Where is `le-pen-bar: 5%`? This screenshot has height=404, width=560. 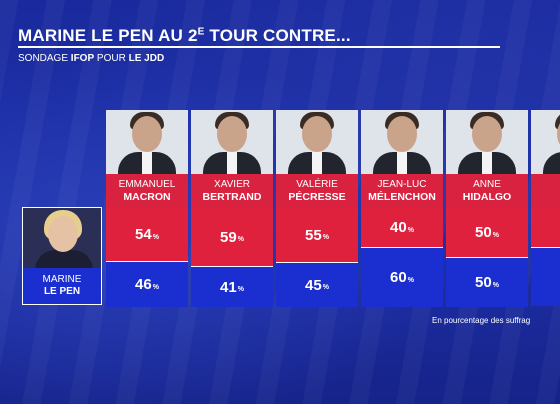
le-pen-bar: 5% is located at coordinates (545, 276).